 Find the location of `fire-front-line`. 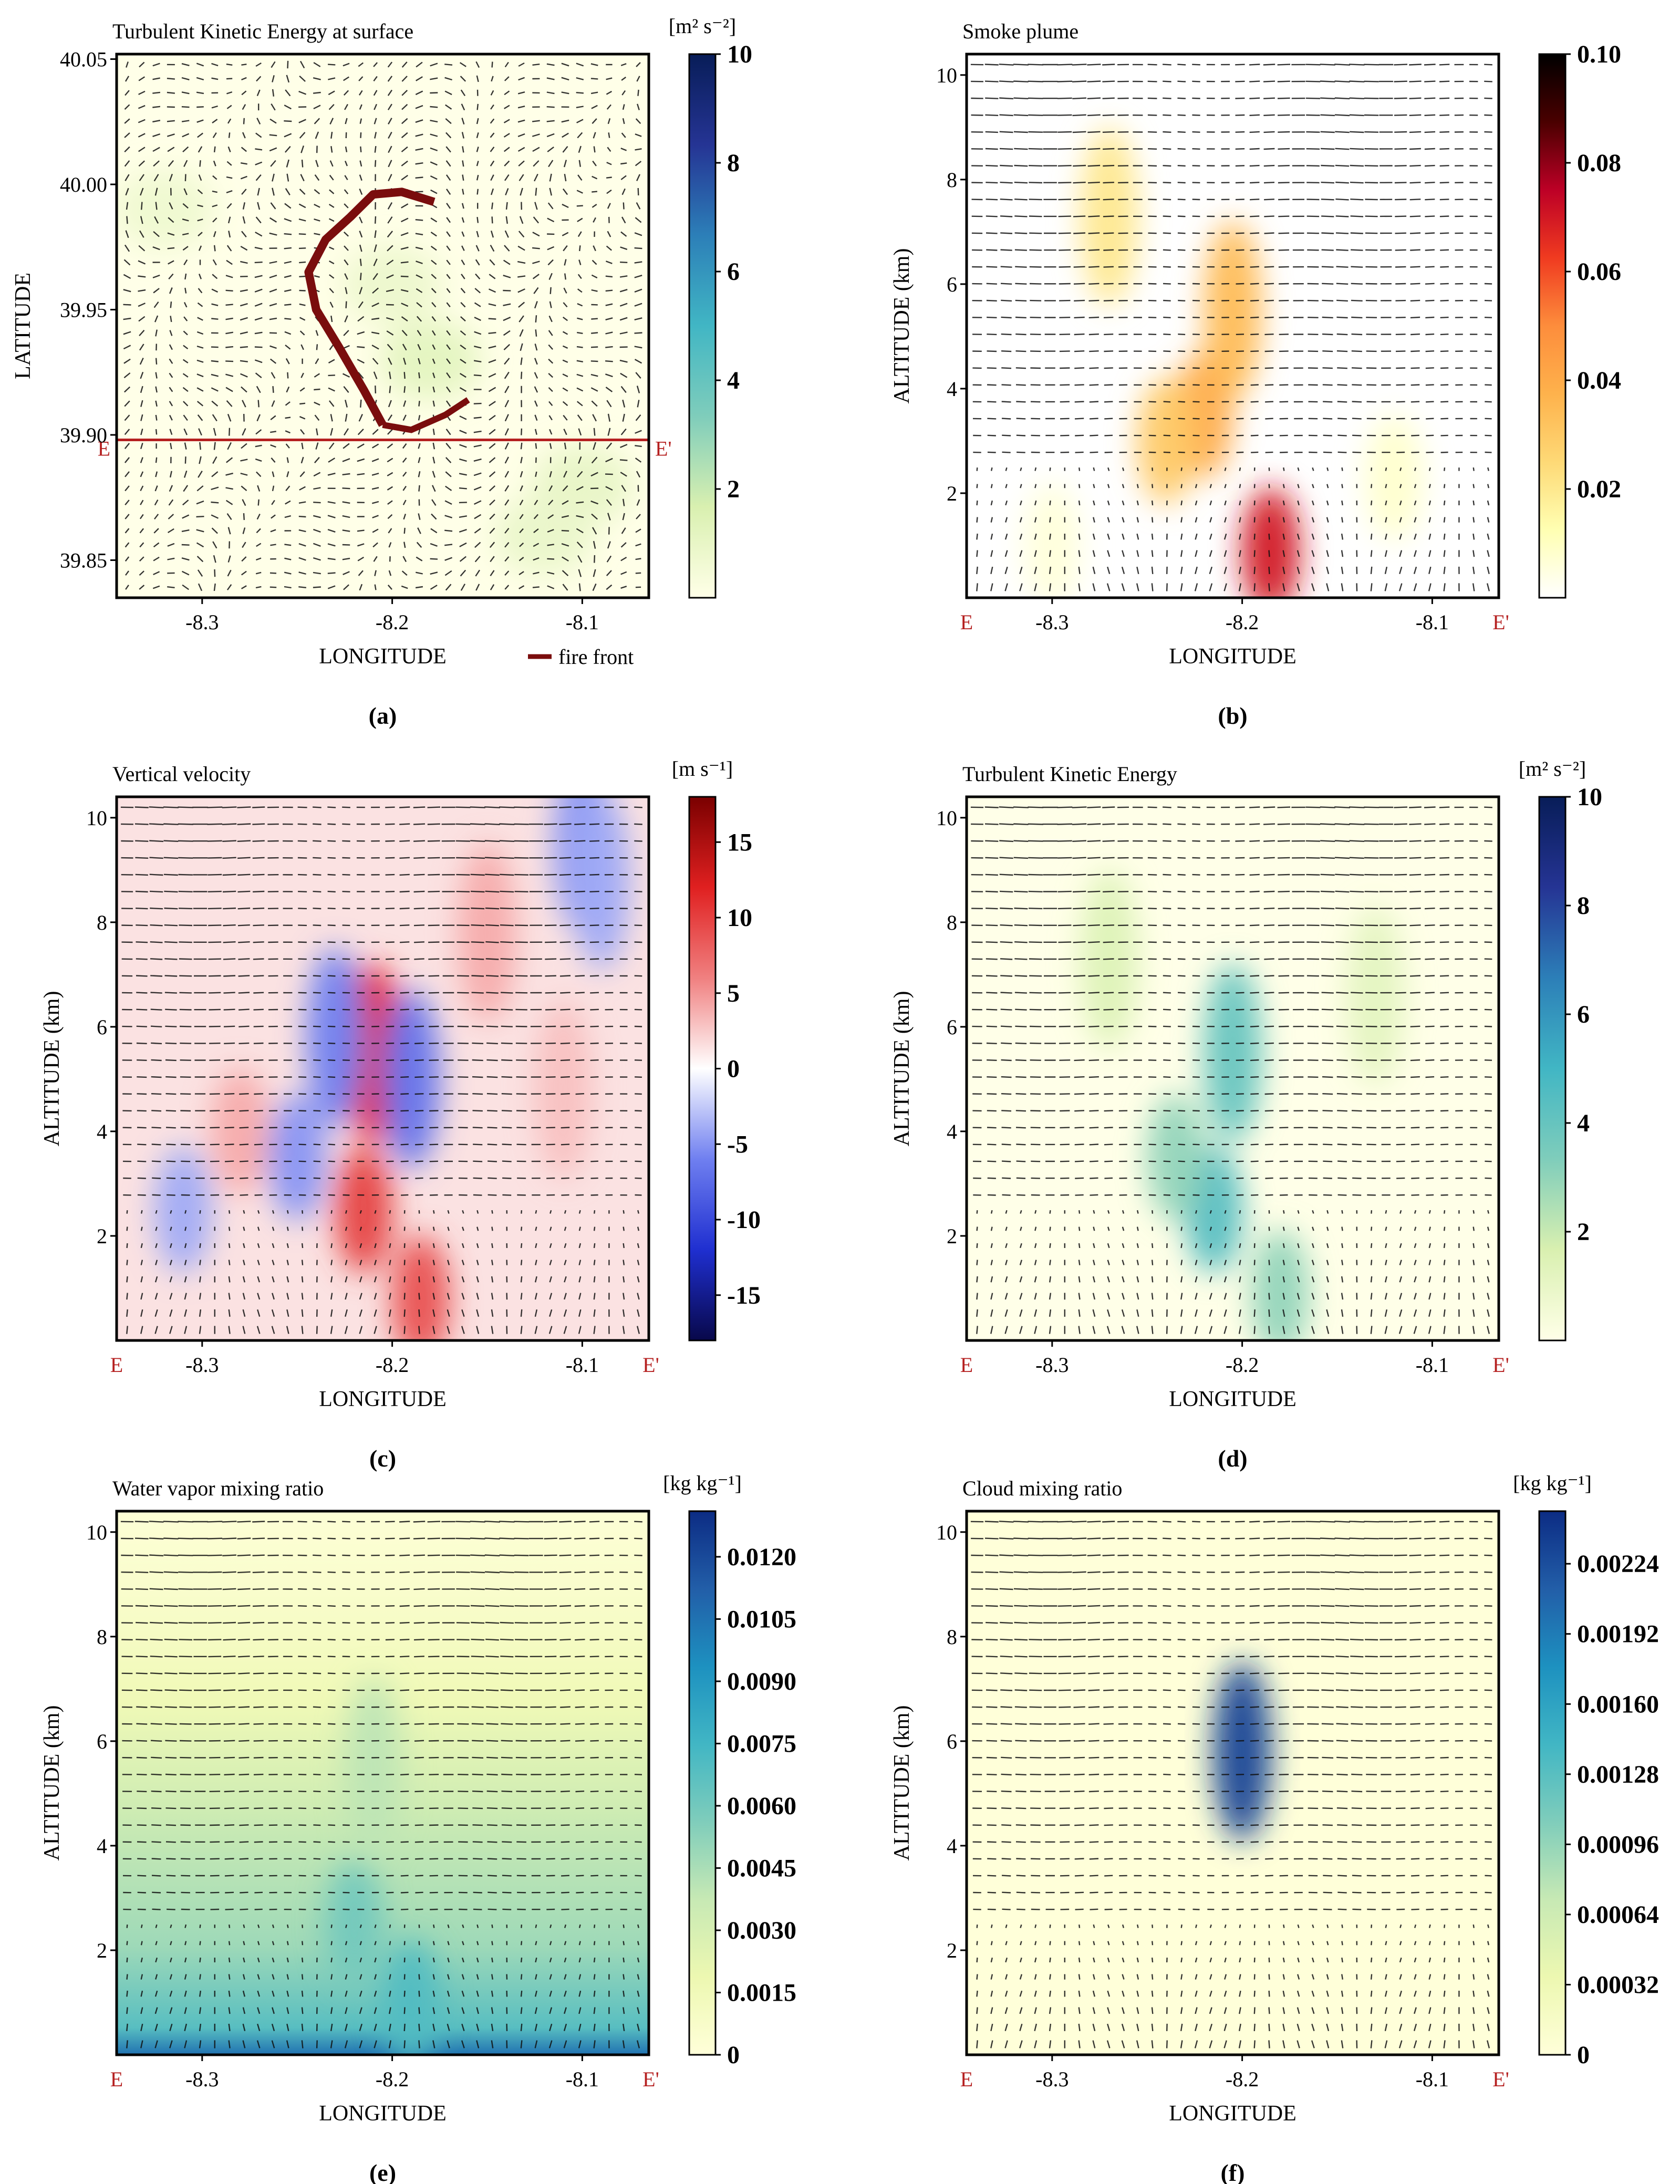

fire-front-line is located at coordinates (369, 307).